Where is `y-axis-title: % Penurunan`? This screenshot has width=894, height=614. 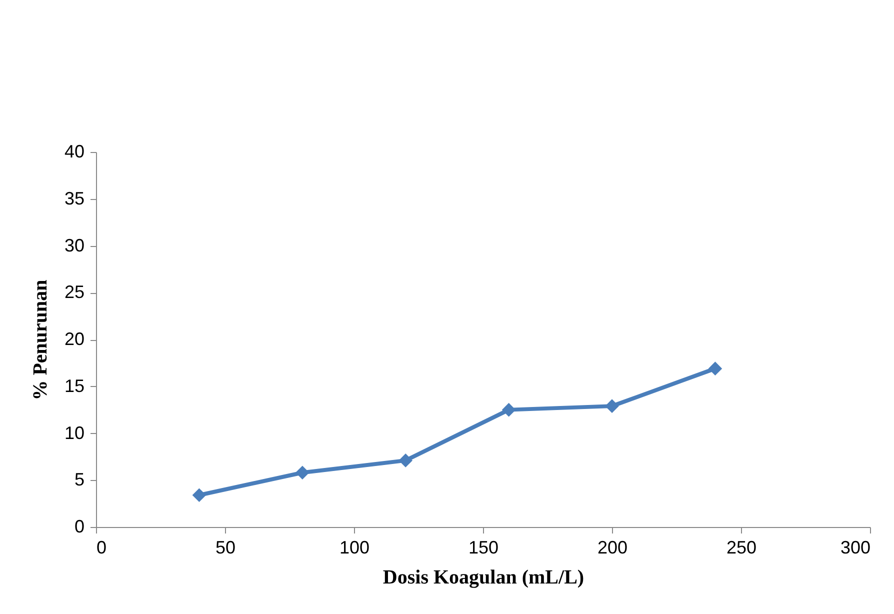
y-axis-title: % Penurunan is located at coordinates (40, 340).